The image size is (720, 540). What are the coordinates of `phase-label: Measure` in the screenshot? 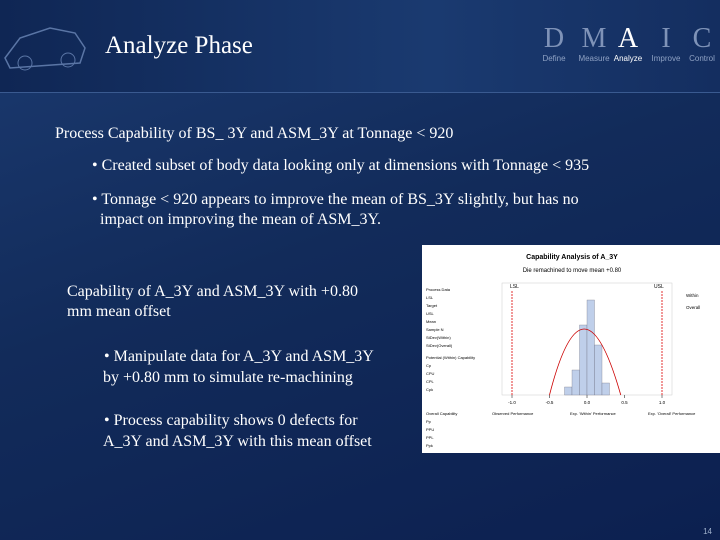 It's located at (594, 58).